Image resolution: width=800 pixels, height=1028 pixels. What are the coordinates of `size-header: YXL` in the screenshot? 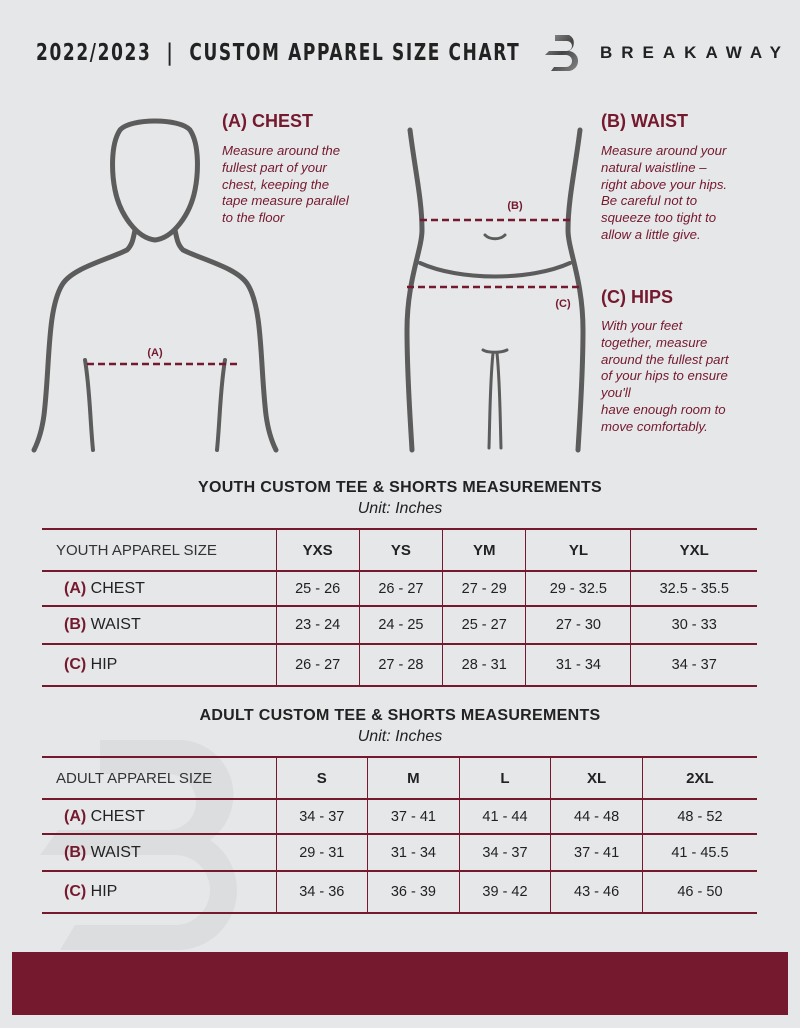 It's located at (693, 550).